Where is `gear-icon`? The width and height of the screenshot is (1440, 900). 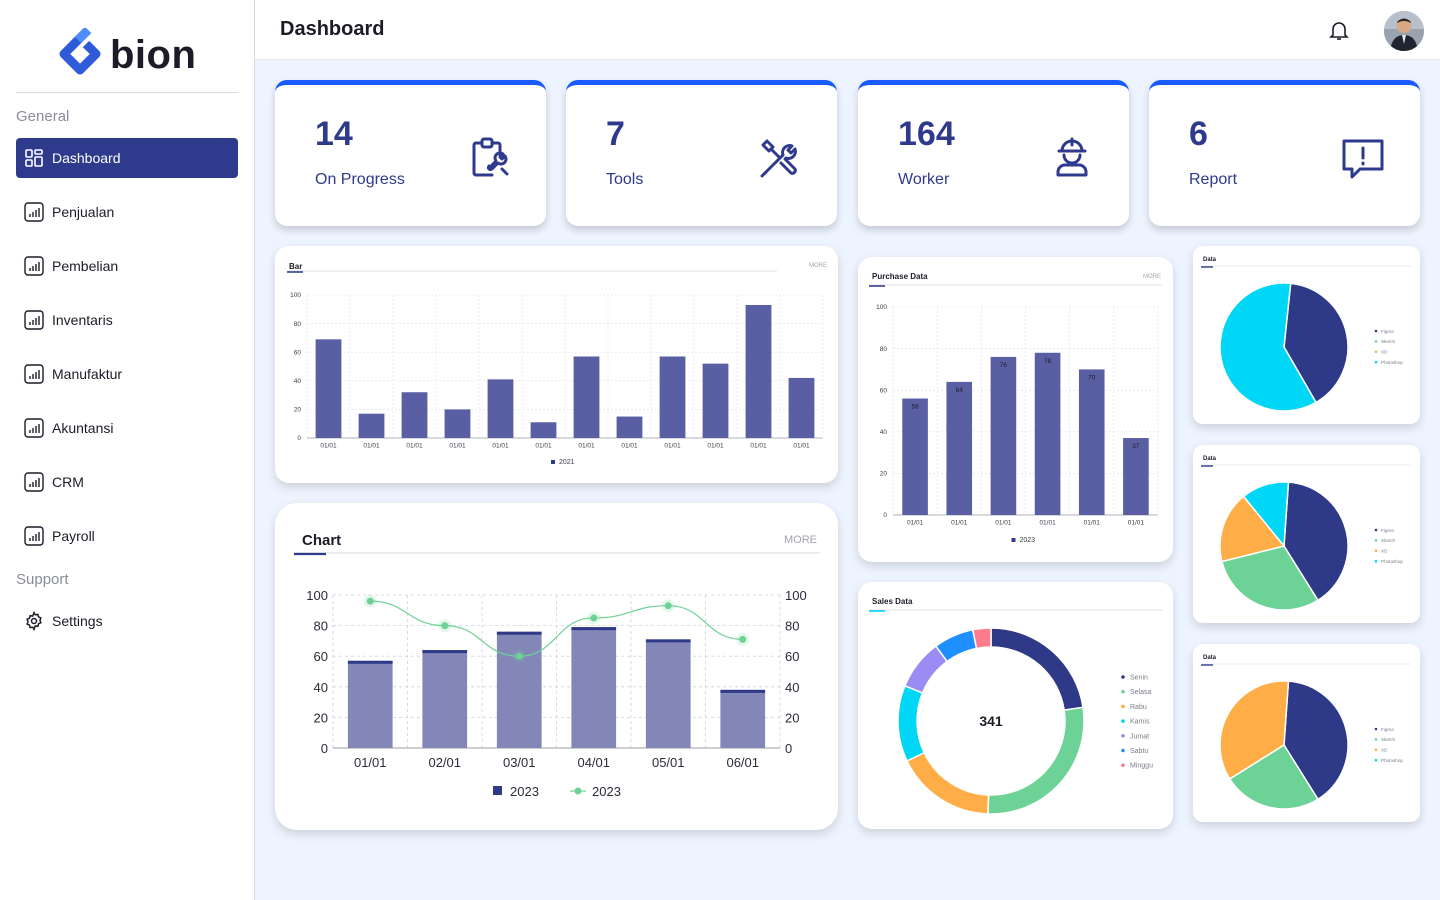 gear-icon is located at coordinates (34, 621).